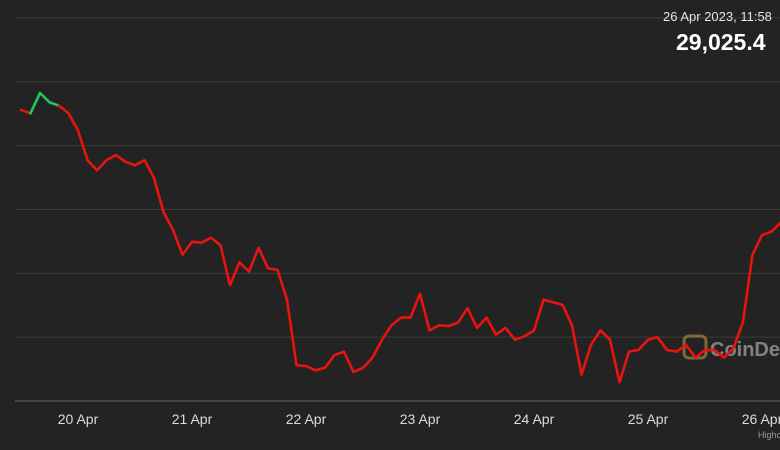  I want to click on x-tick-label: 21 Apr, so click(192, 419).